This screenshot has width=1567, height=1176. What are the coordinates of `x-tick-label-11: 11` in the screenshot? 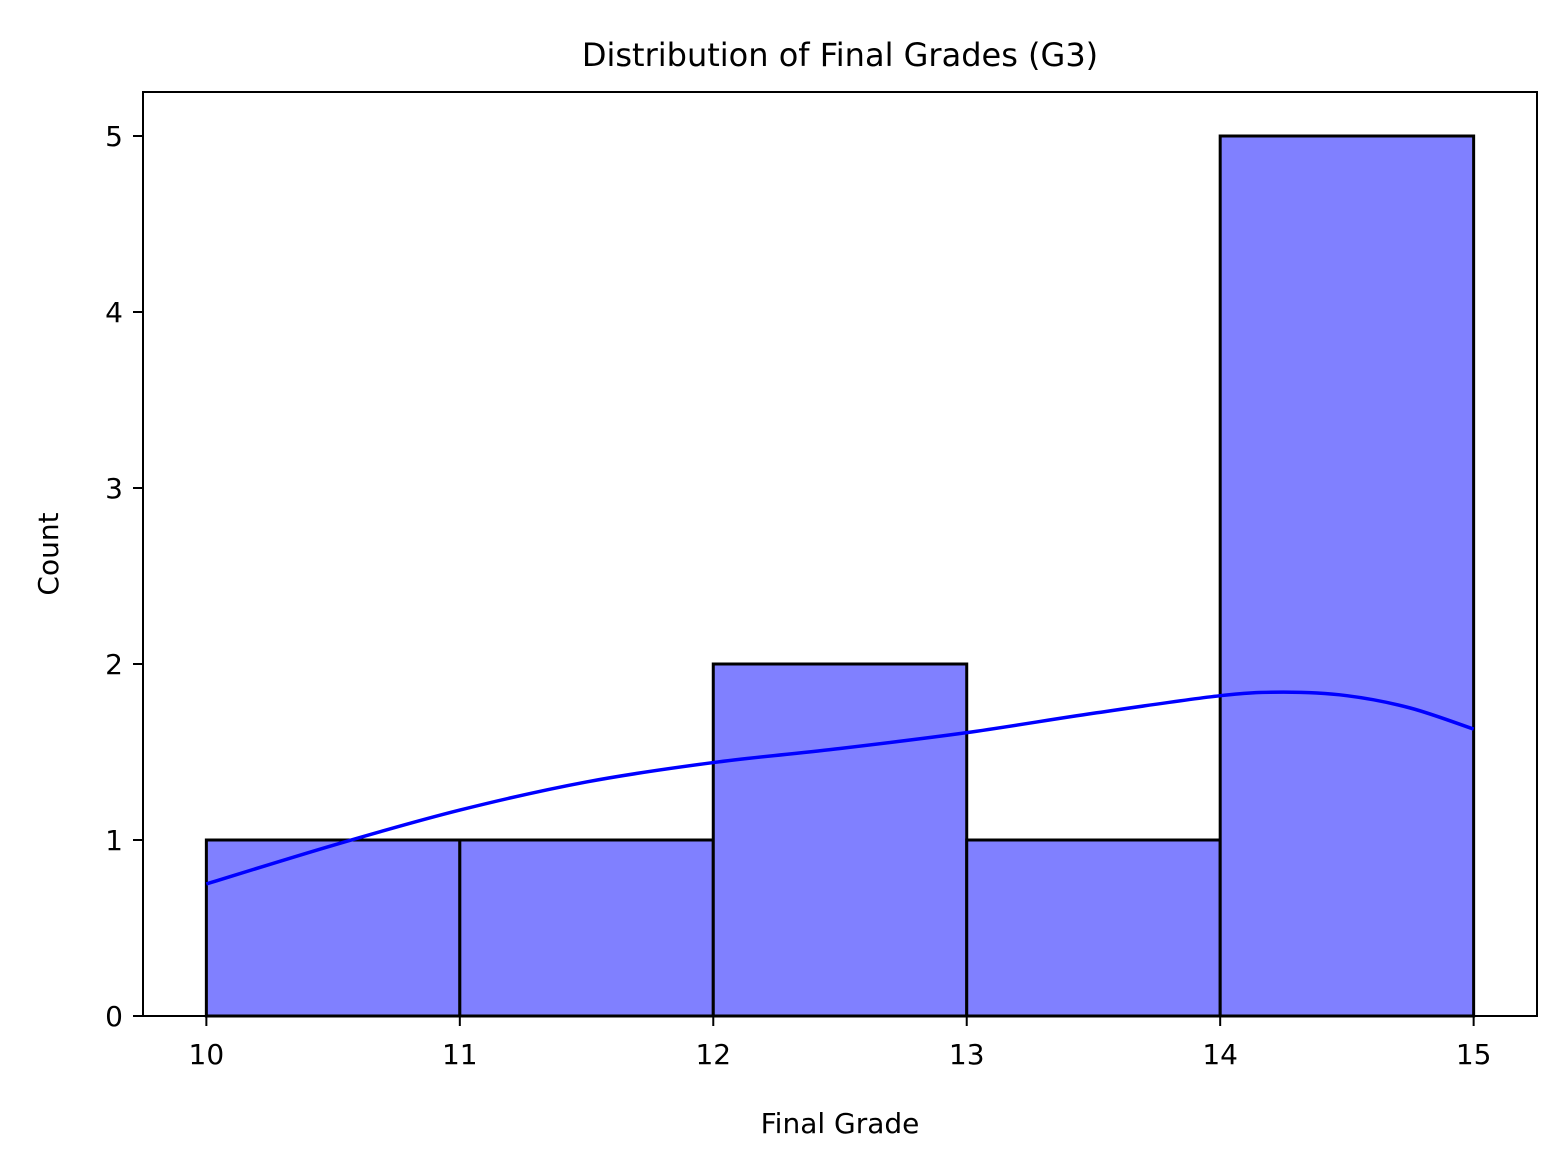 It's located at (460, 1054).